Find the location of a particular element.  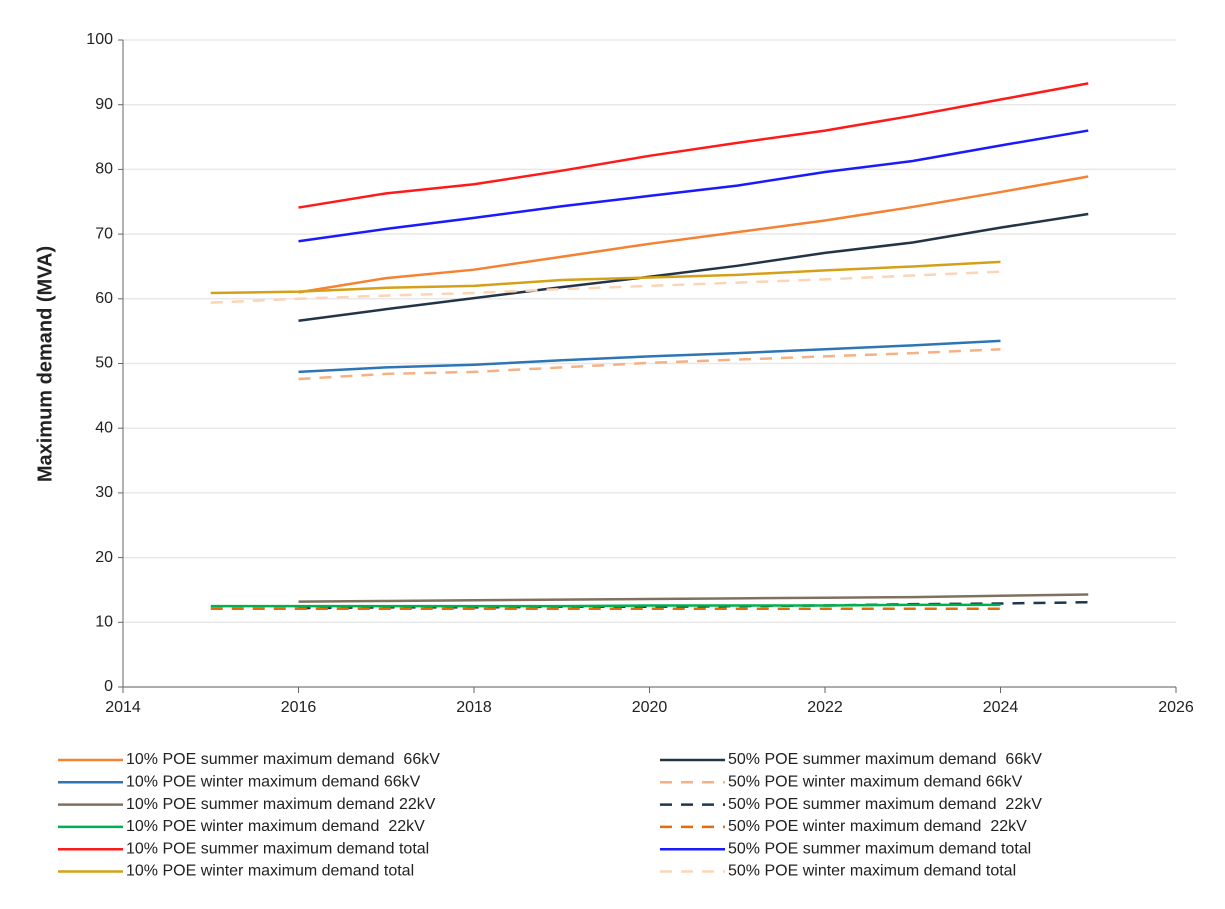

y-tick-label: 90 is located at coordinates (104, 104).